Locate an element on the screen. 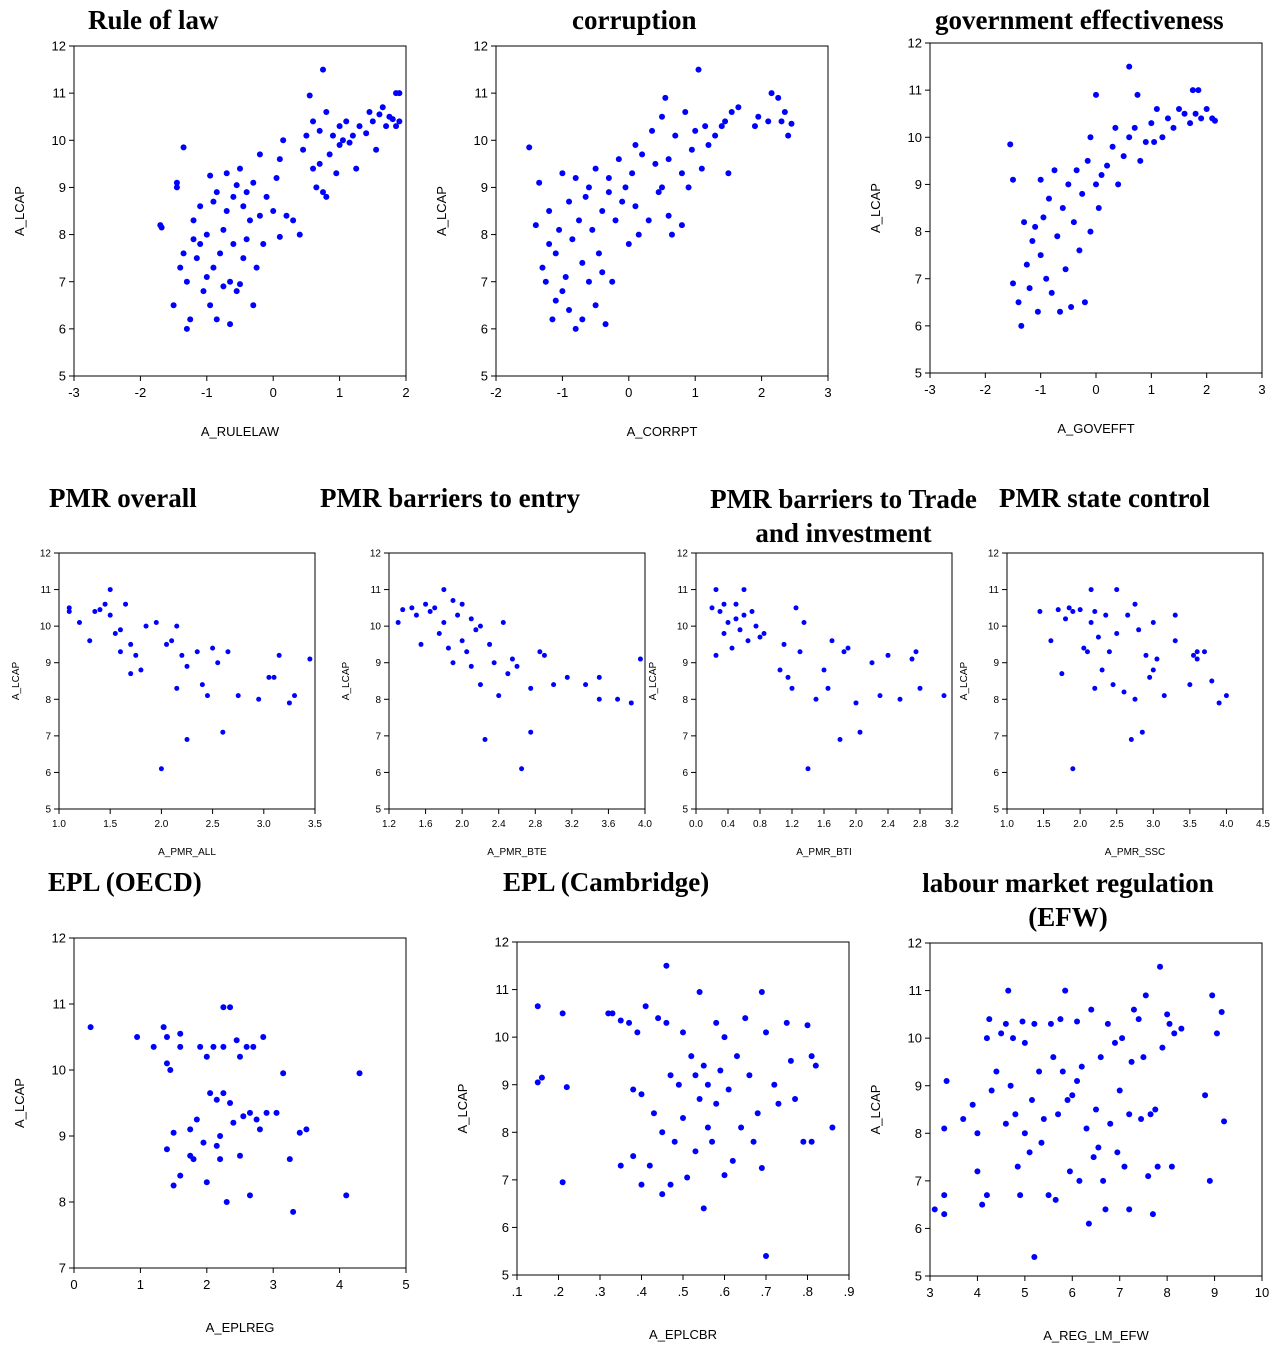 This screenshot has height=1345, width=1282. x-tick-label: 1.6 is located at coordinates (824, 824).